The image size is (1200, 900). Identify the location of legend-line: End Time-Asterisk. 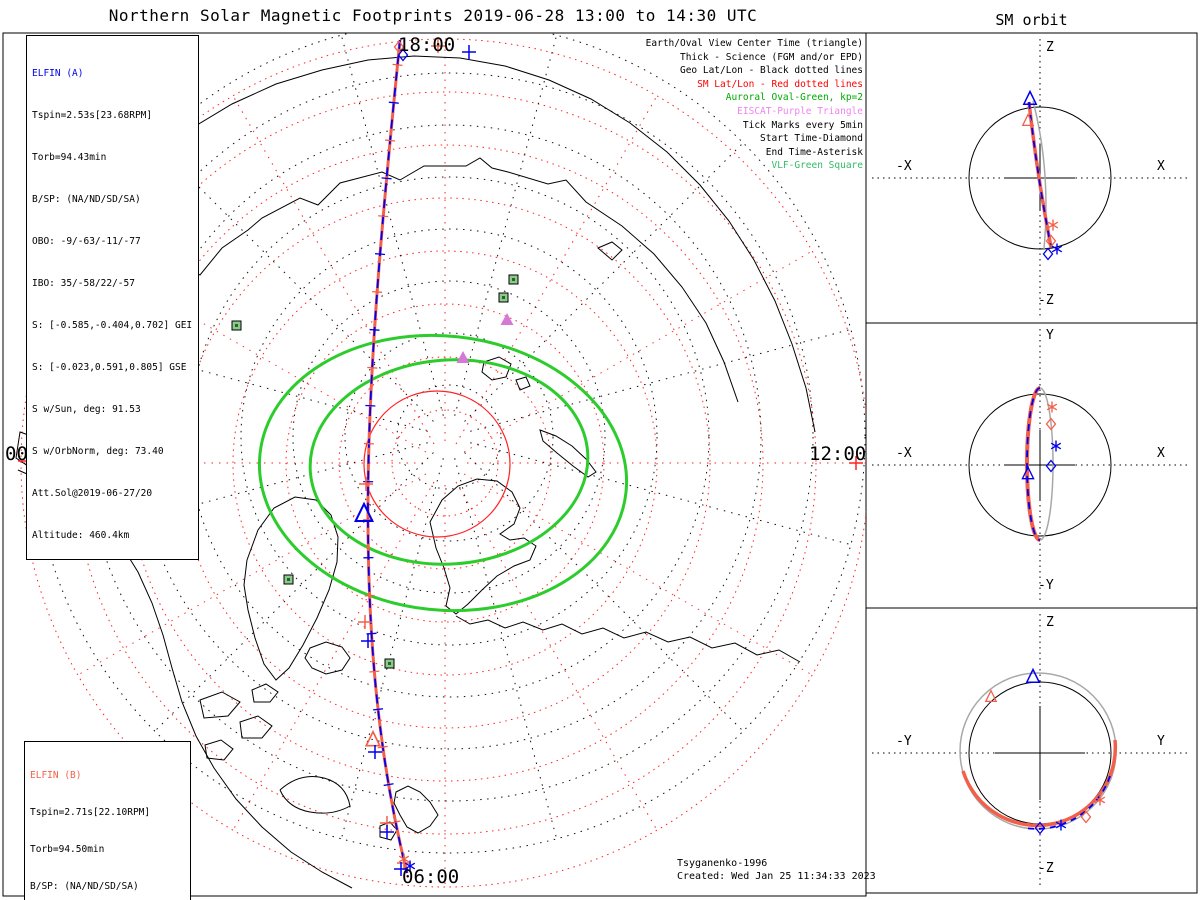
(814, 152).